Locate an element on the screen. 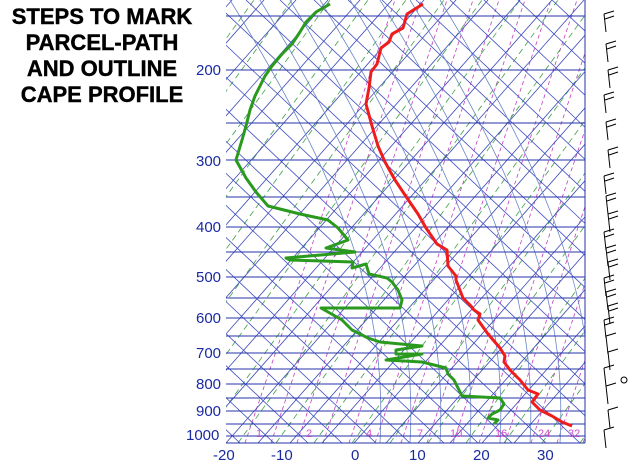  mixing-ratio-line is located at coordinates (570, 401).